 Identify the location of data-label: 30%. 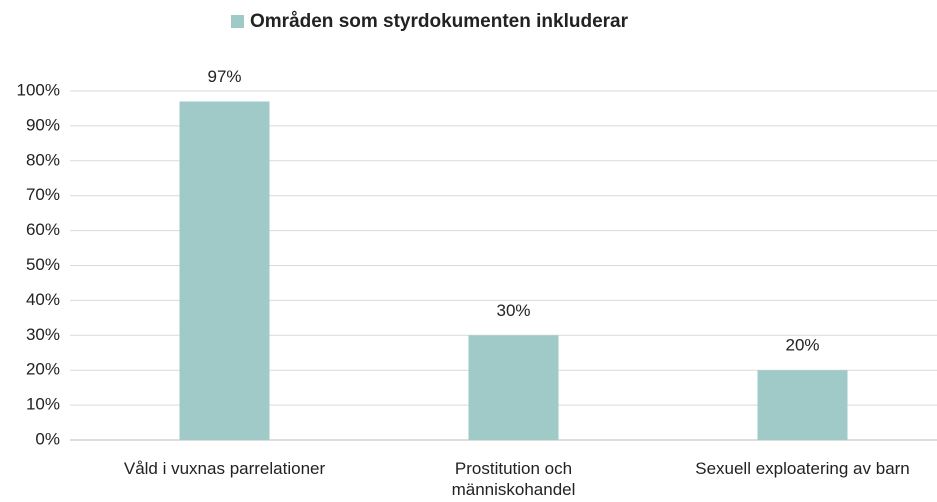
(513, 310).